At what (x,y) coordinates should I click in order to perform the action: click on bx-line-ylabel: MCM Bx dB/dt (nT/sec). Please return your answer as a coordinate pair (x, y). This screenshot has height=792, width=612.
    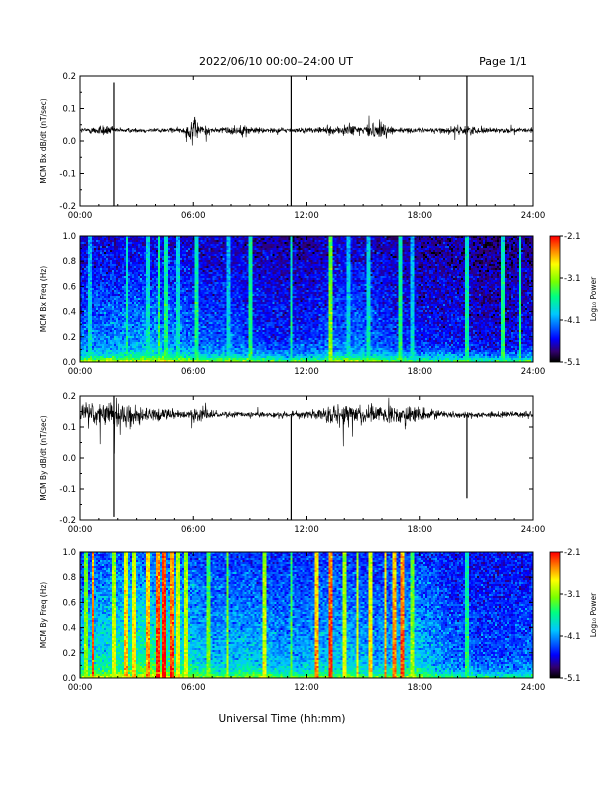
    Looking at the image, I should click on (43, 140).